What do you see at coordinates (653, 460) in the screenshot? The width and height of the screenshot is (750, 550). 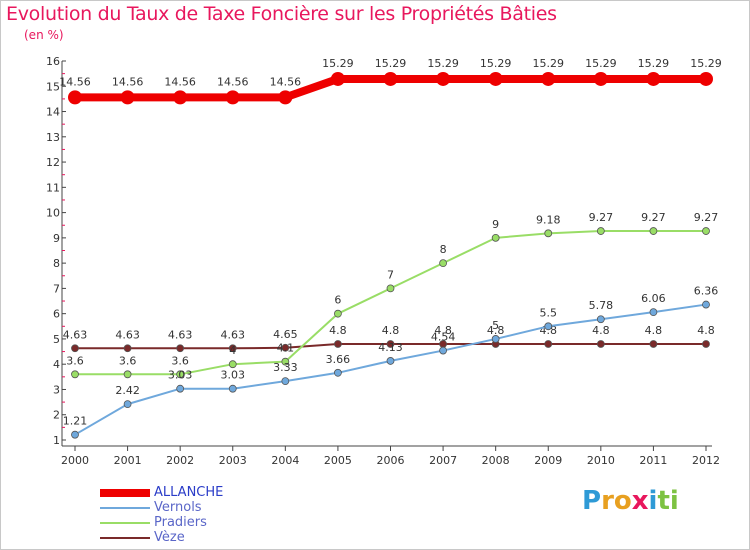 I see `x-tick-label: 2011` at bounding box center [653, 460].